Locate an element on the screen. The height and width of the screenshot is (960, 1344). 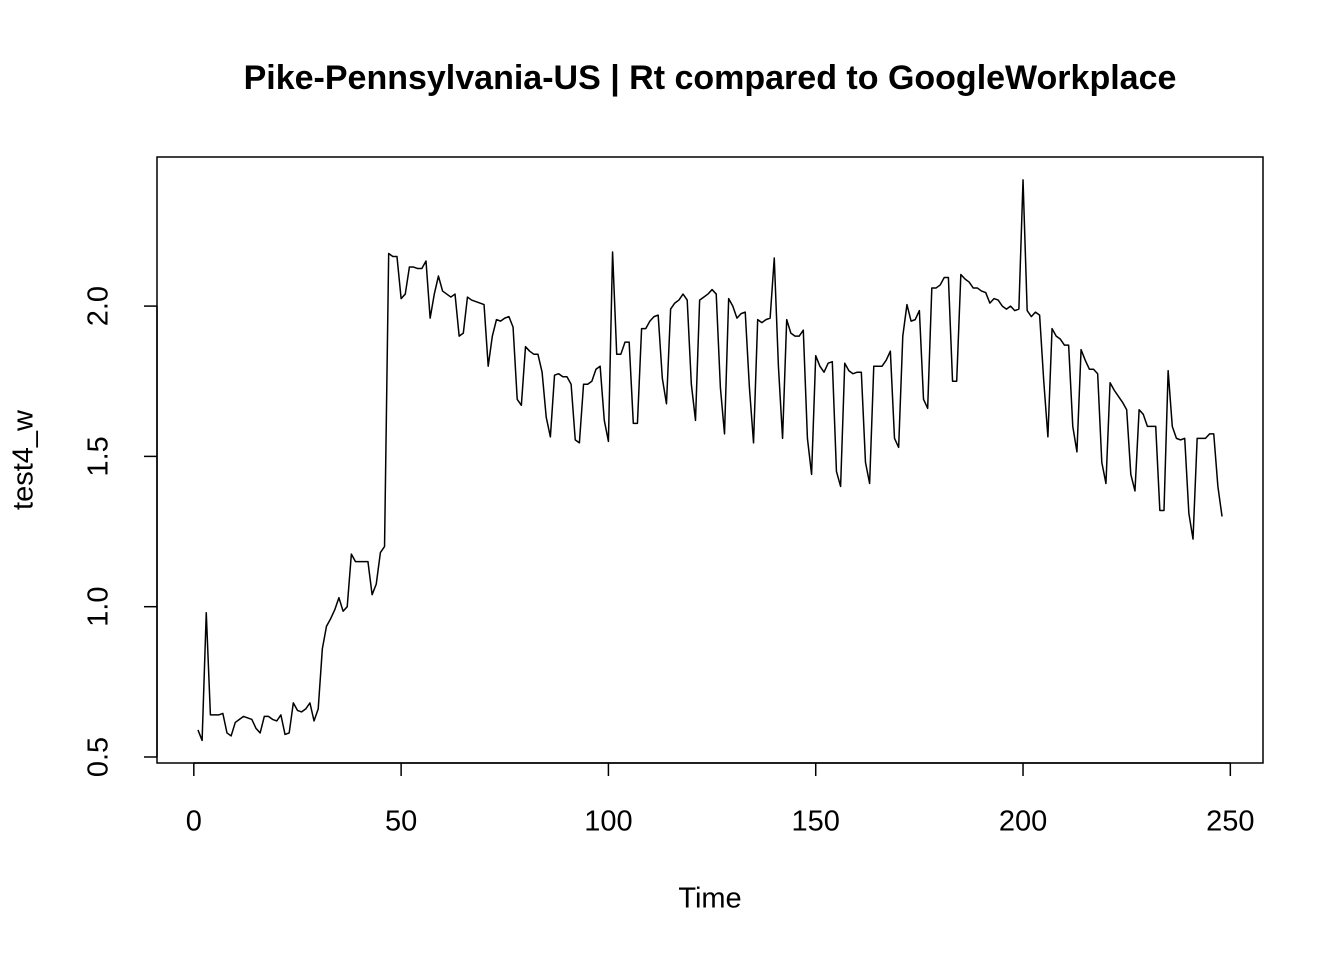
x-tick-label: 200 is located at coordinates (1023, 822).